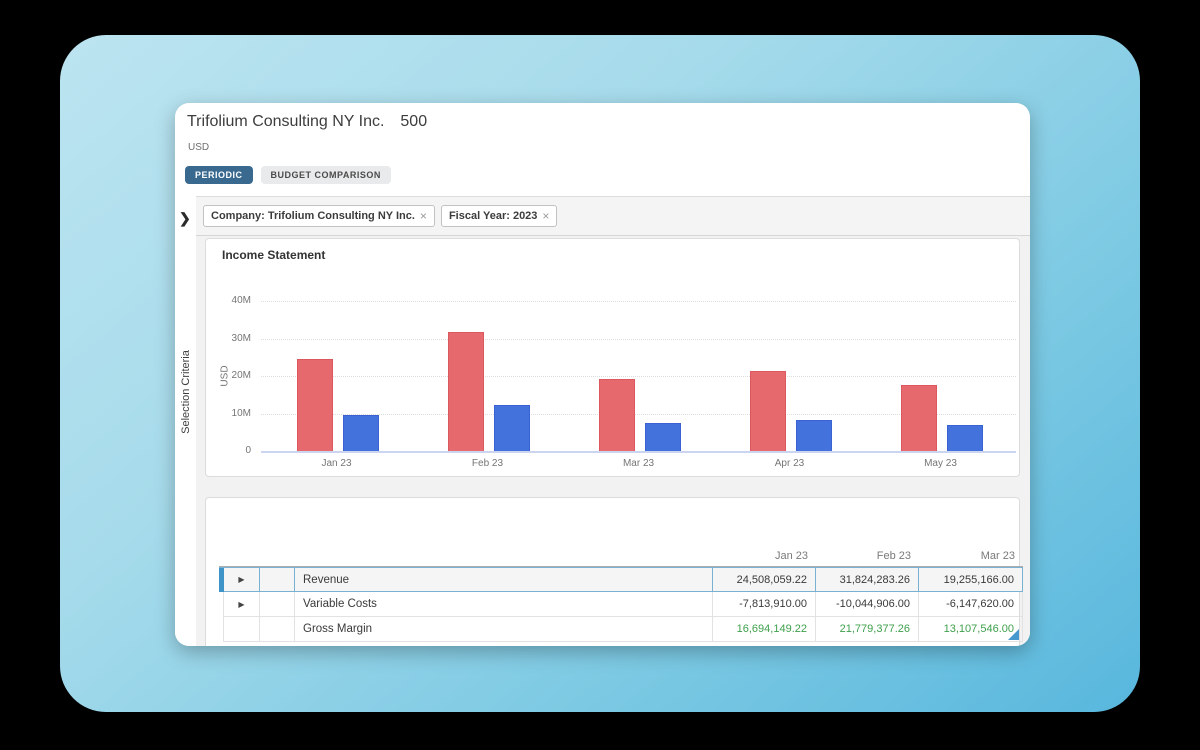  I want to click on value-cell-mar-23: 19,255,166.00, so click(971, 579).